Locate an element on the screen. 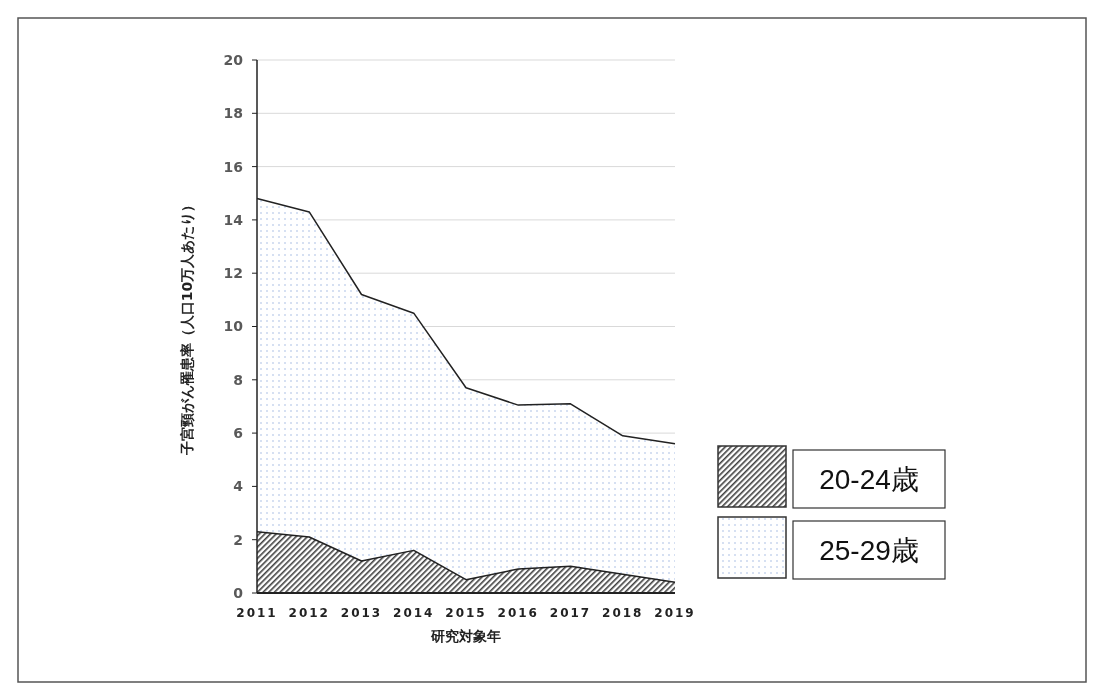  y-tick-label: 4 is located at coordinates (238, 486).